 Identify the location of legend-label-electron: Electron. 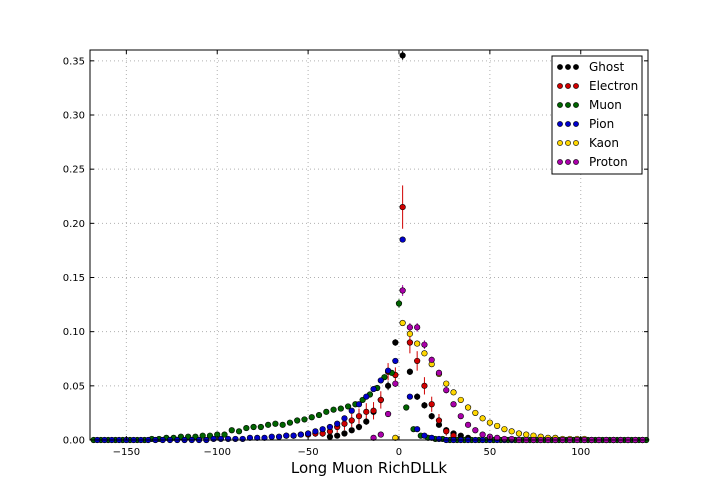
(613, 86).